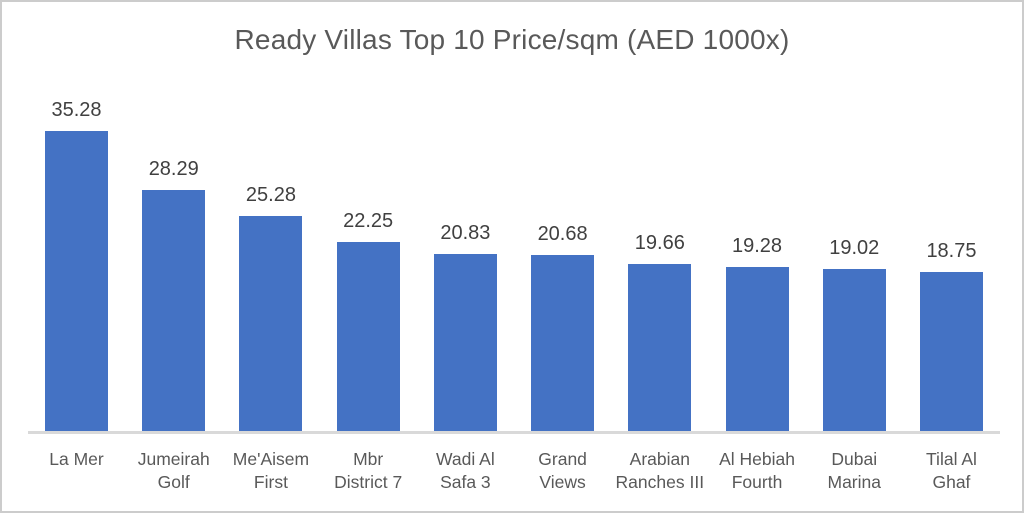  Describe the element at coordinates (465, 470) in the screenshot. I see `x-axis-label-5: Wadi Al Safa 3` at that location.